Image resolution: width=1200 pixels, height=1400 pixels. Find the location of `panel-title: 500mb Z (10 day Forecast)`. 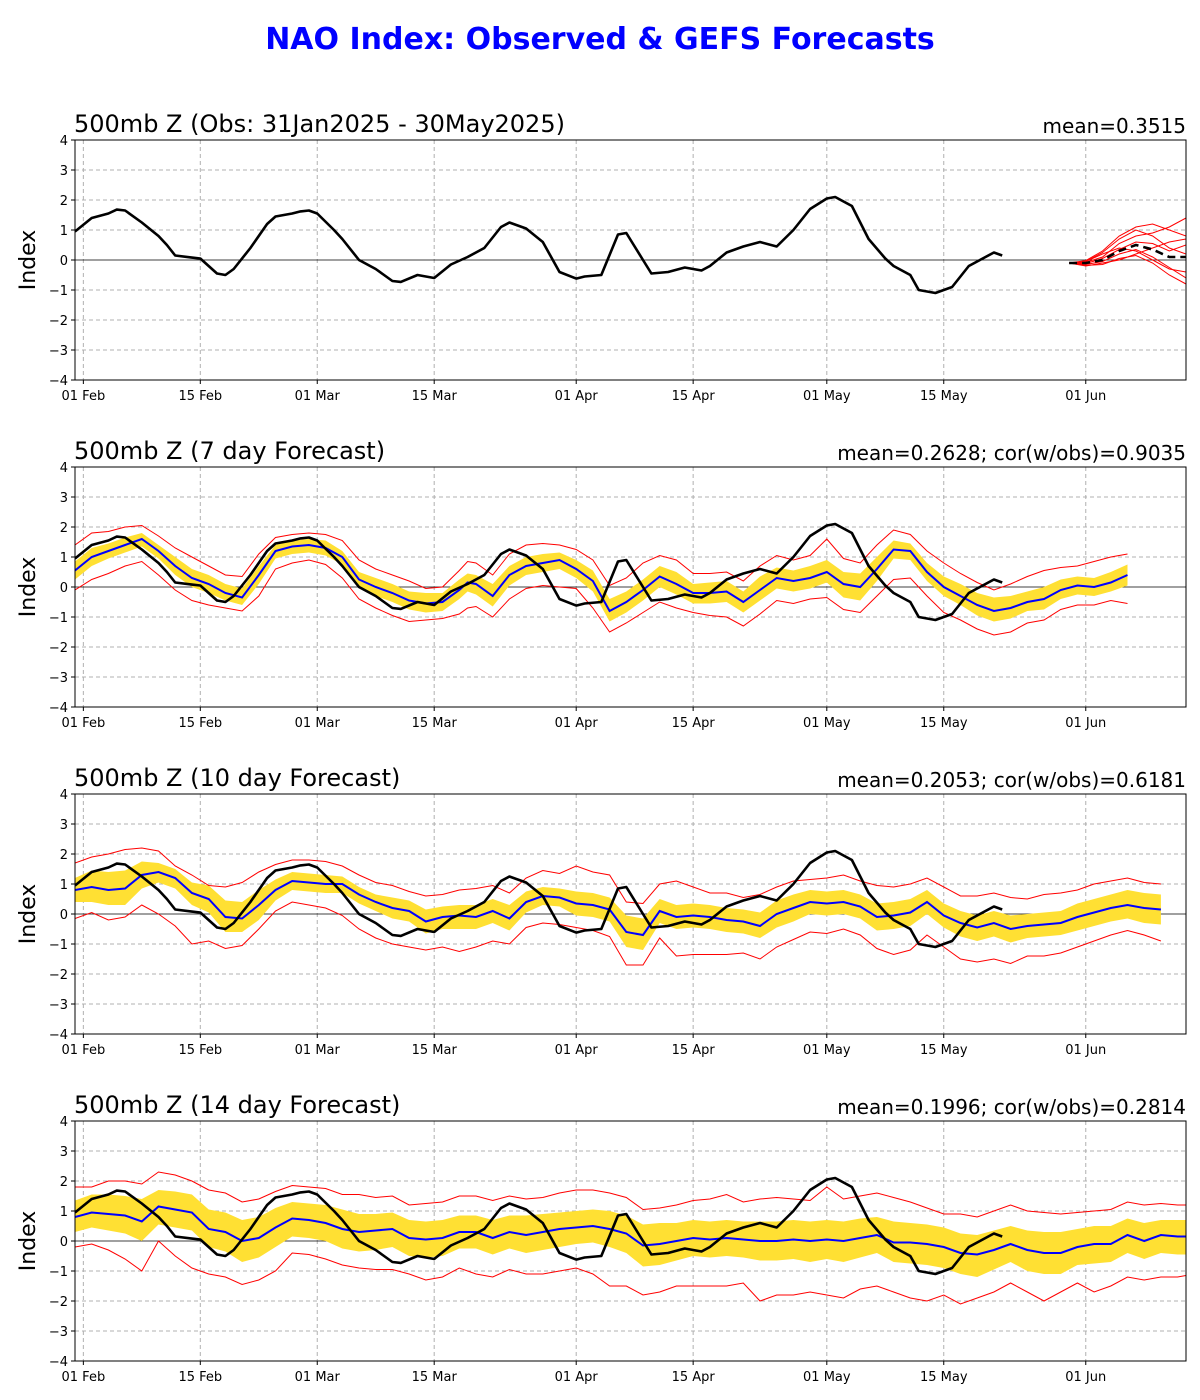

panel-title: 500mb Z (10 day Forecast) is located at coordinates (237, 778).